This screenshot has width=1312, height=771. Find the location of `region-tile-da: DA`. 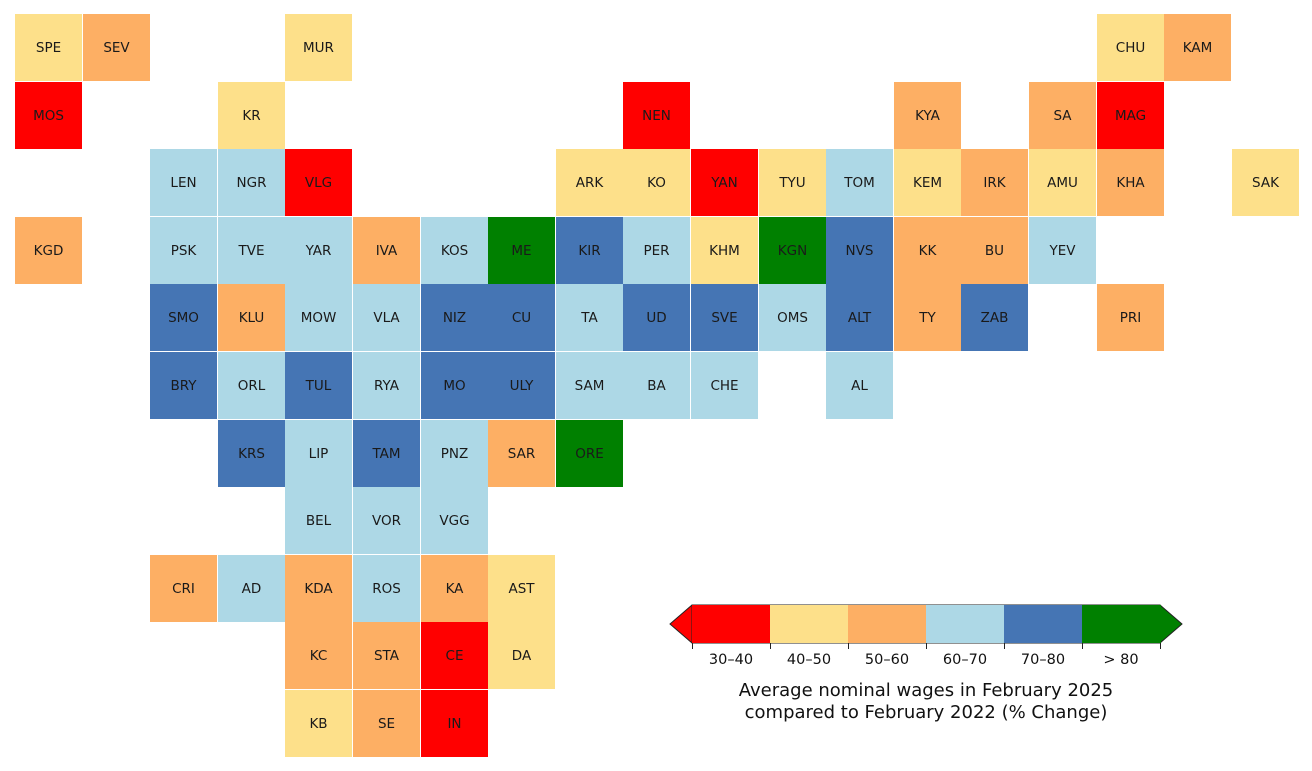

region-tile-da: DA is located at coordinates (522, 656).